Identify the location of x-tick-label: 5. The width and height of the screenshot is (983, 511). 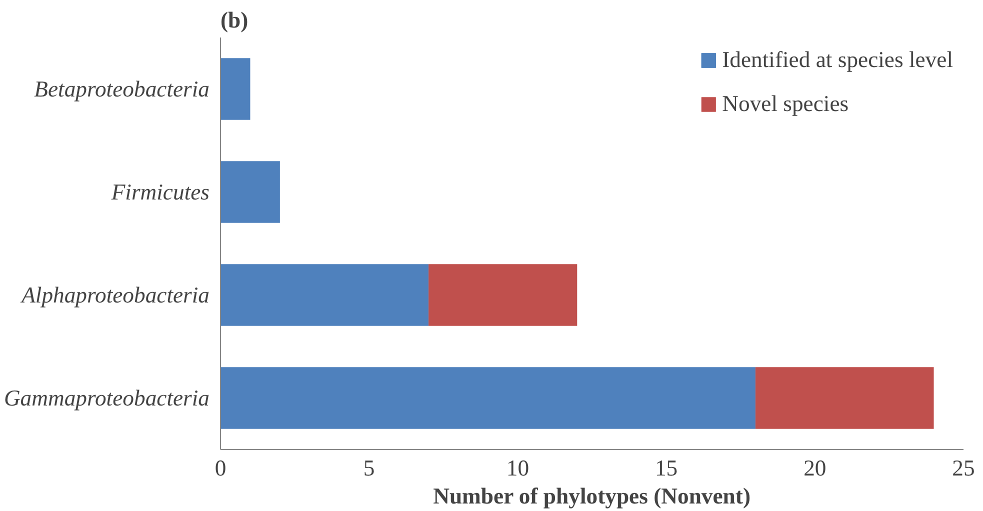
(369, 468).